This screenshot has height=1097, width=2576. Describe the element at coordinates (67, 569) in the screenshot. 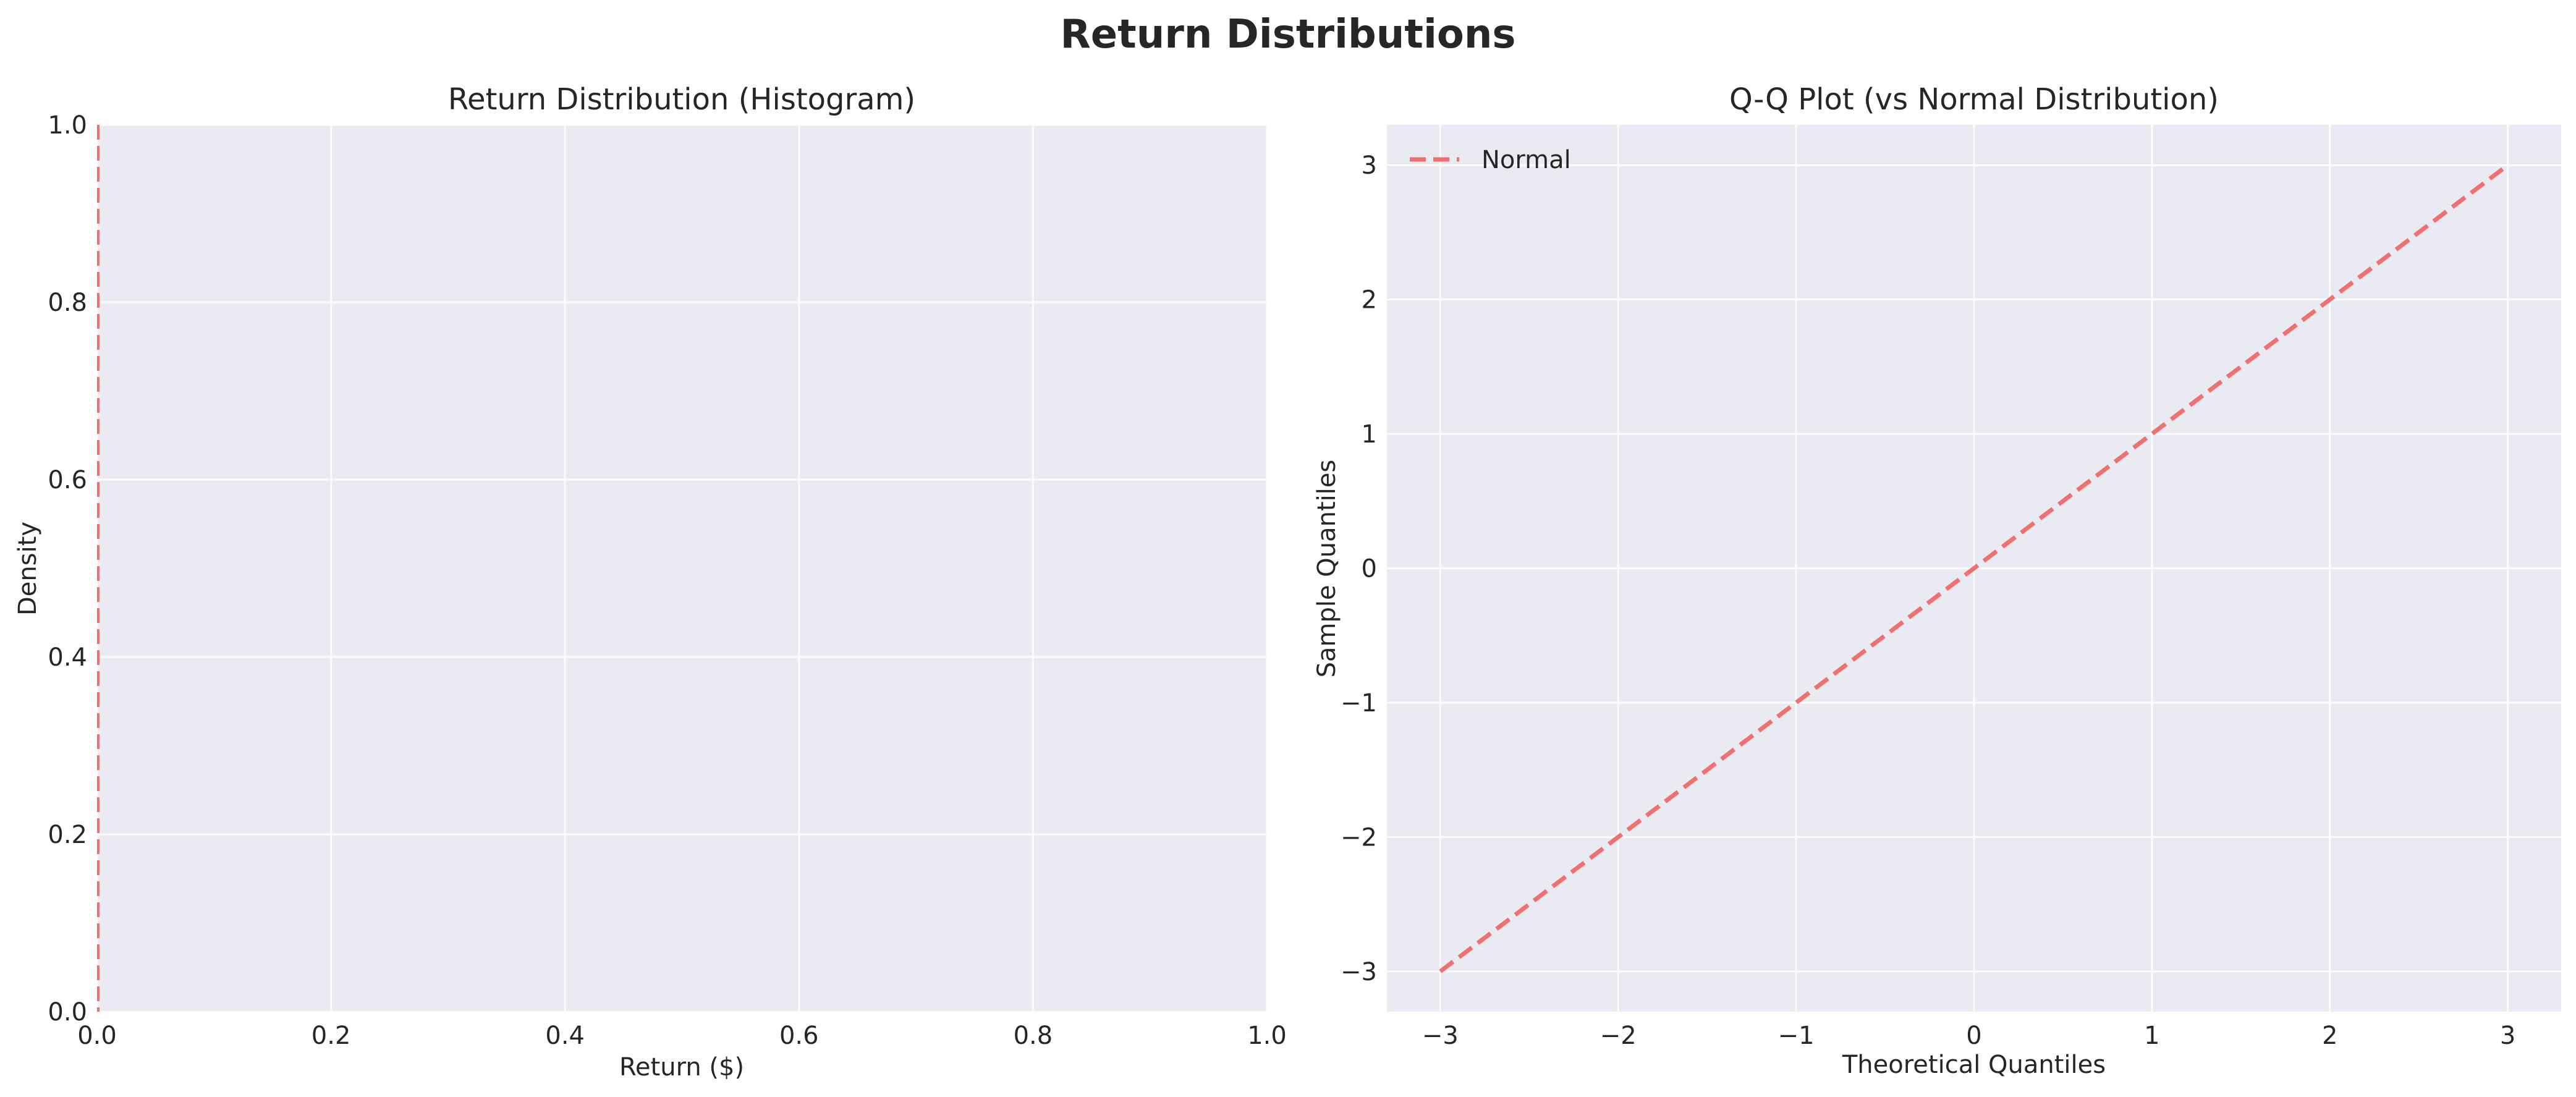

I see `histogram-y-ticks: 0.0 0.2 0.4 0.6 0.8 1.0` at that location.